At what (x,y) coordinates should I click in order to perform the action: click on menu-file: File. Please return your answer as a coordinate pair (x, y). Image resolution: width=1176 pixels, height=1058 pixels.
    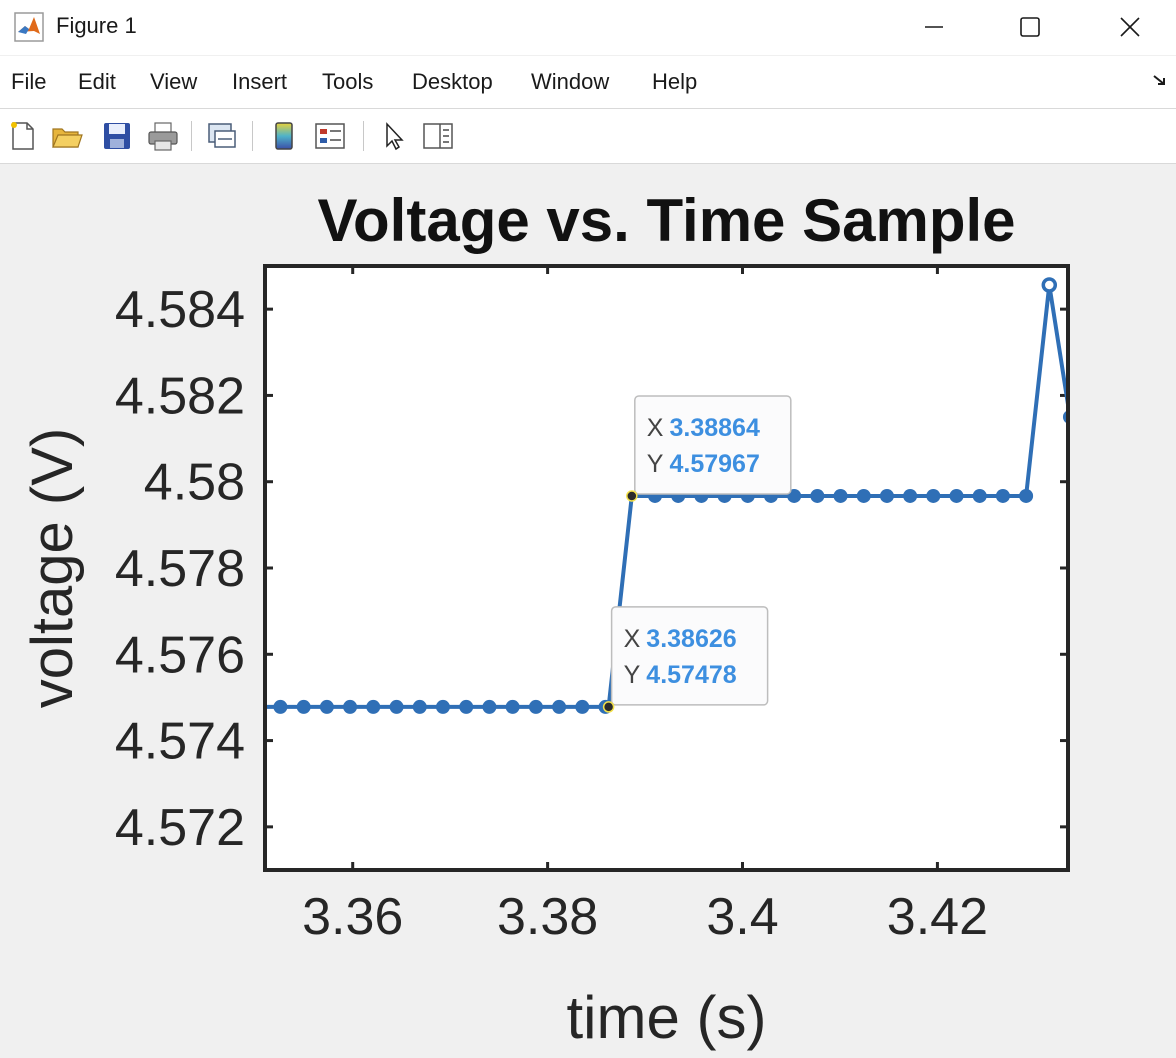
    Looking at the image, I should click on (29, 81).